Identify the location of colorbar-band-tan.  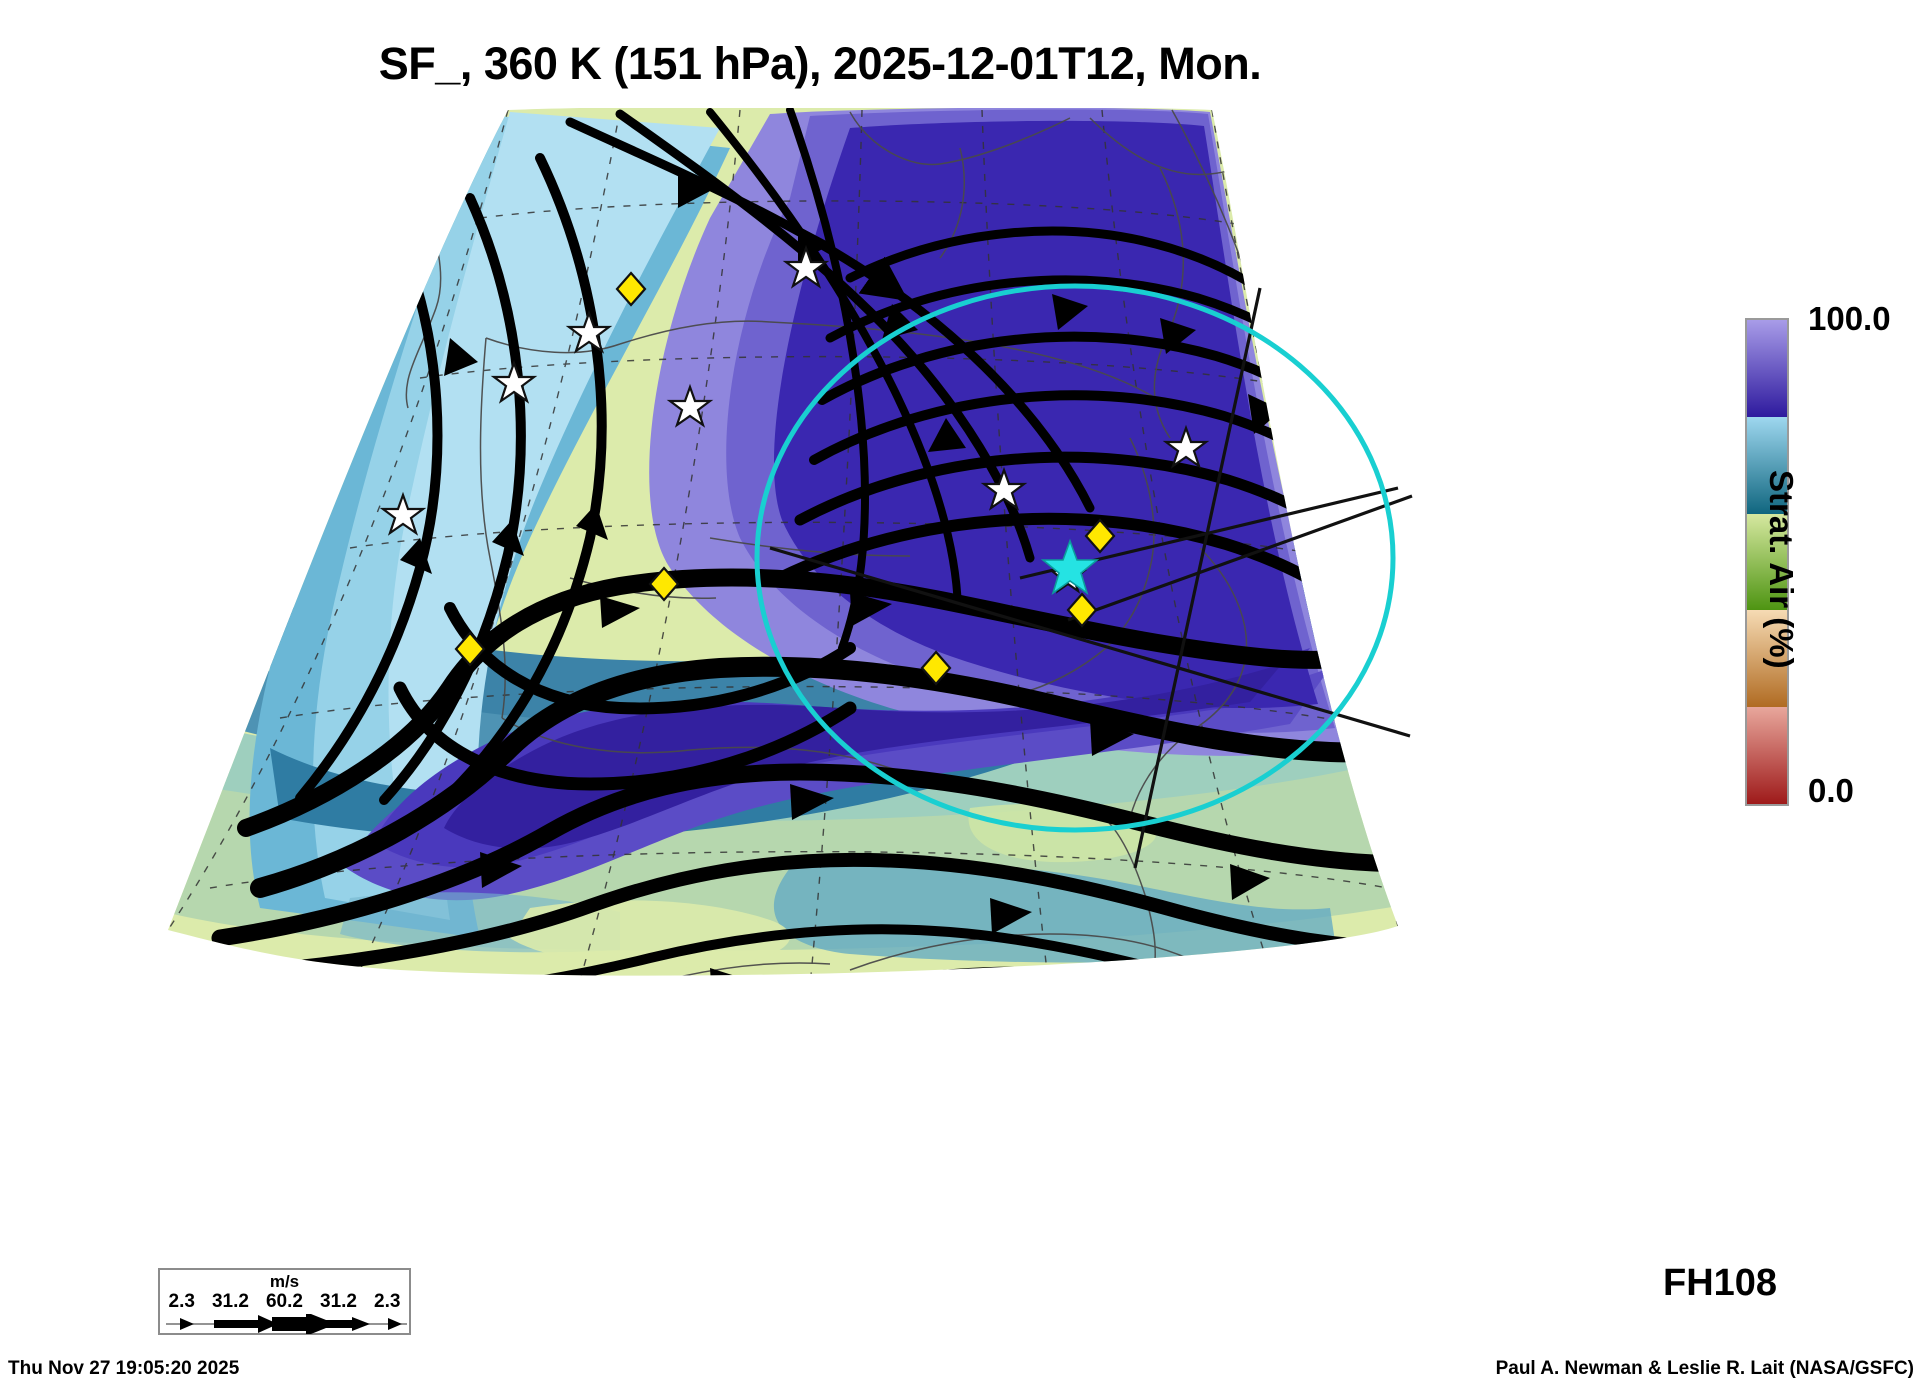
(1767, 659).